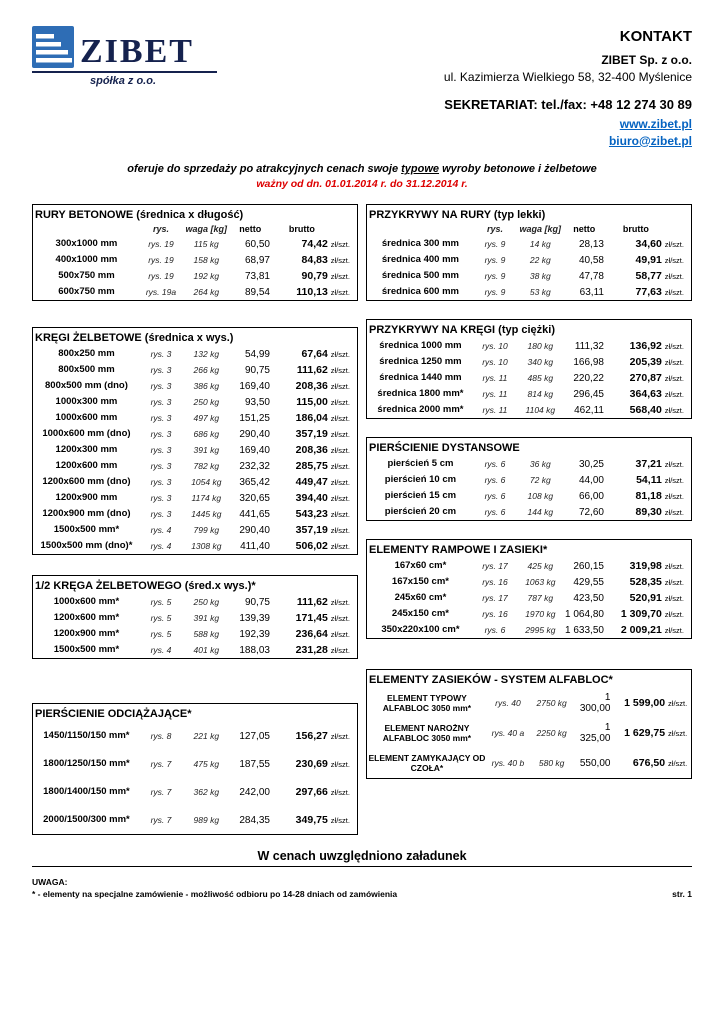 The height and width of the screenshot is (1024, 724). Describe the element at coordinates (255, 546) in the screenshot. I see `net-price: 411,40` at that location.